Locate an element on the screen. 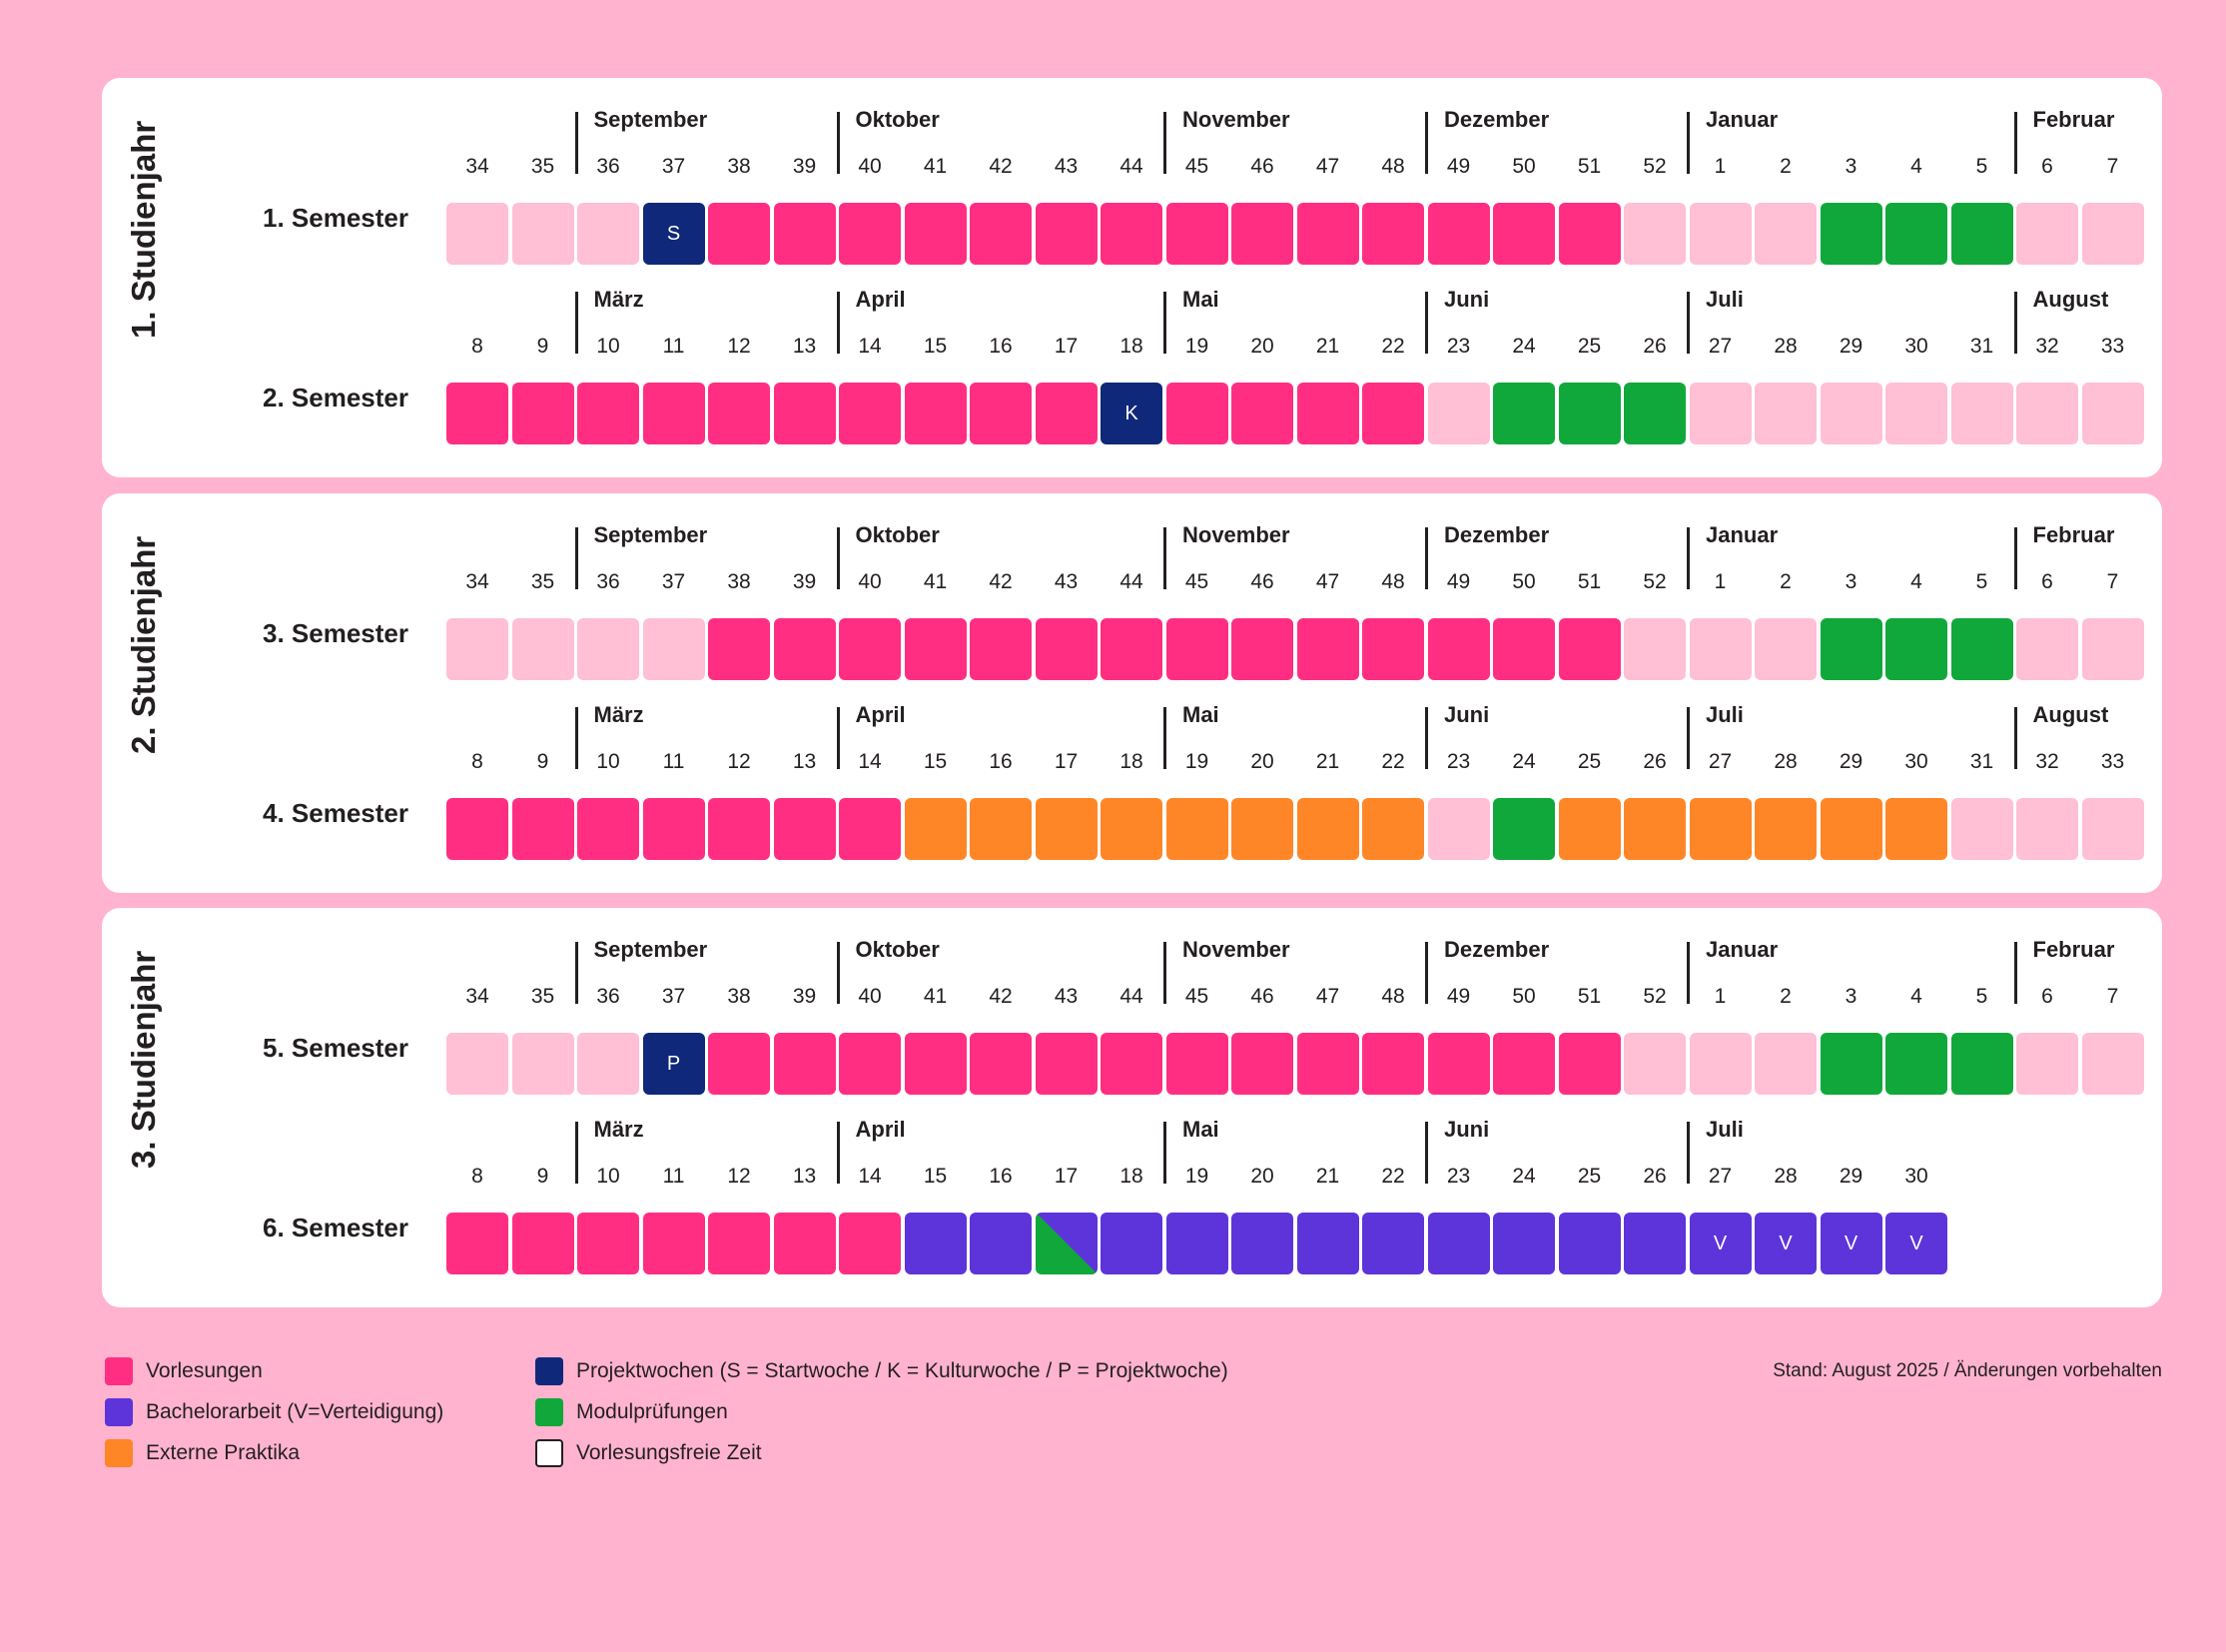 The height and width of the screenshot is (1652, 2226). week-number: 47 is located at coordinates (1328, 581).